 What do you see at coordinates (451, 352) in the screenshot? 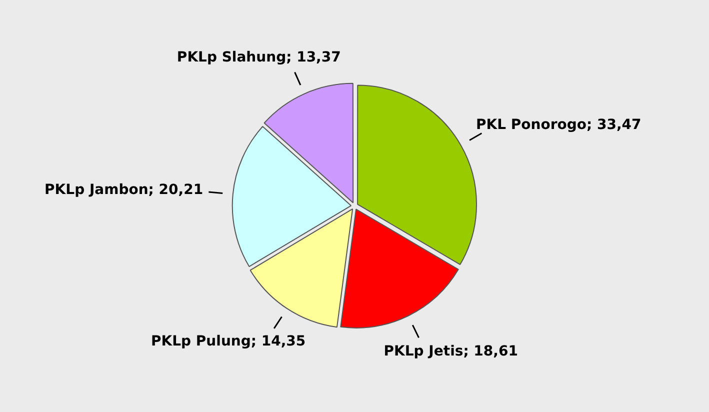
I see `slice-label: PKLp Jetis; 18,61` at bounding box center [451, 352].